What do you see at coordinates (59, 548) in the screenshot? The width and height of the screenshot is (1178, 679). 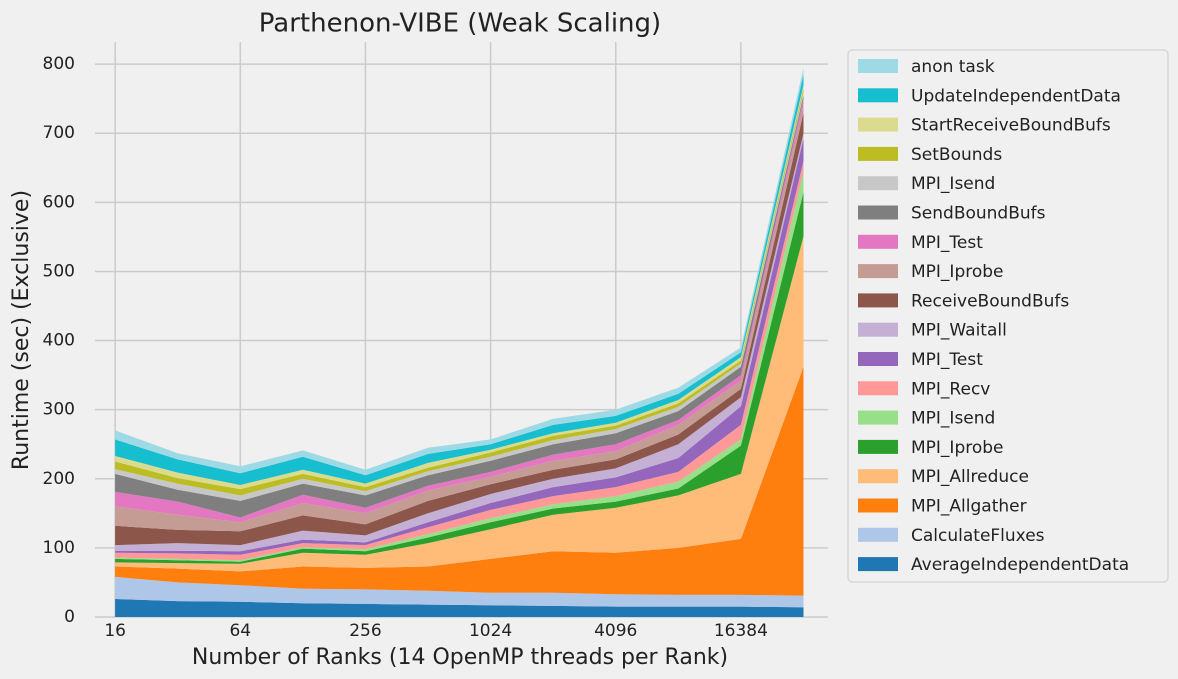 I see `y-tick-label: 100` at bounding box center [59, 548].